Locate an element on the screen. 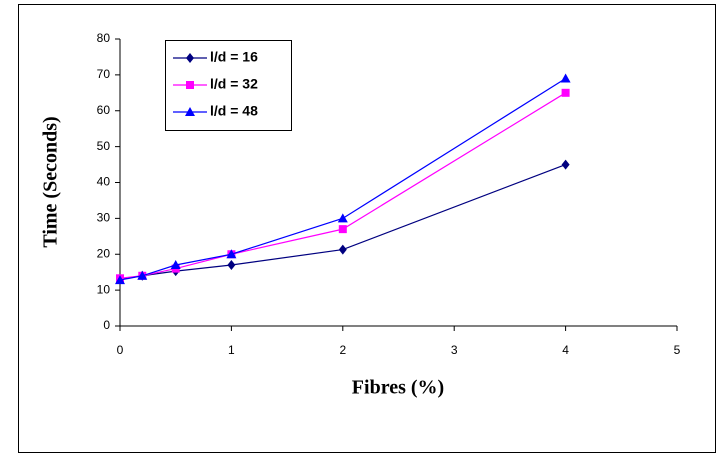  x-tick-label: 0 is located at coordinates (120, 350).